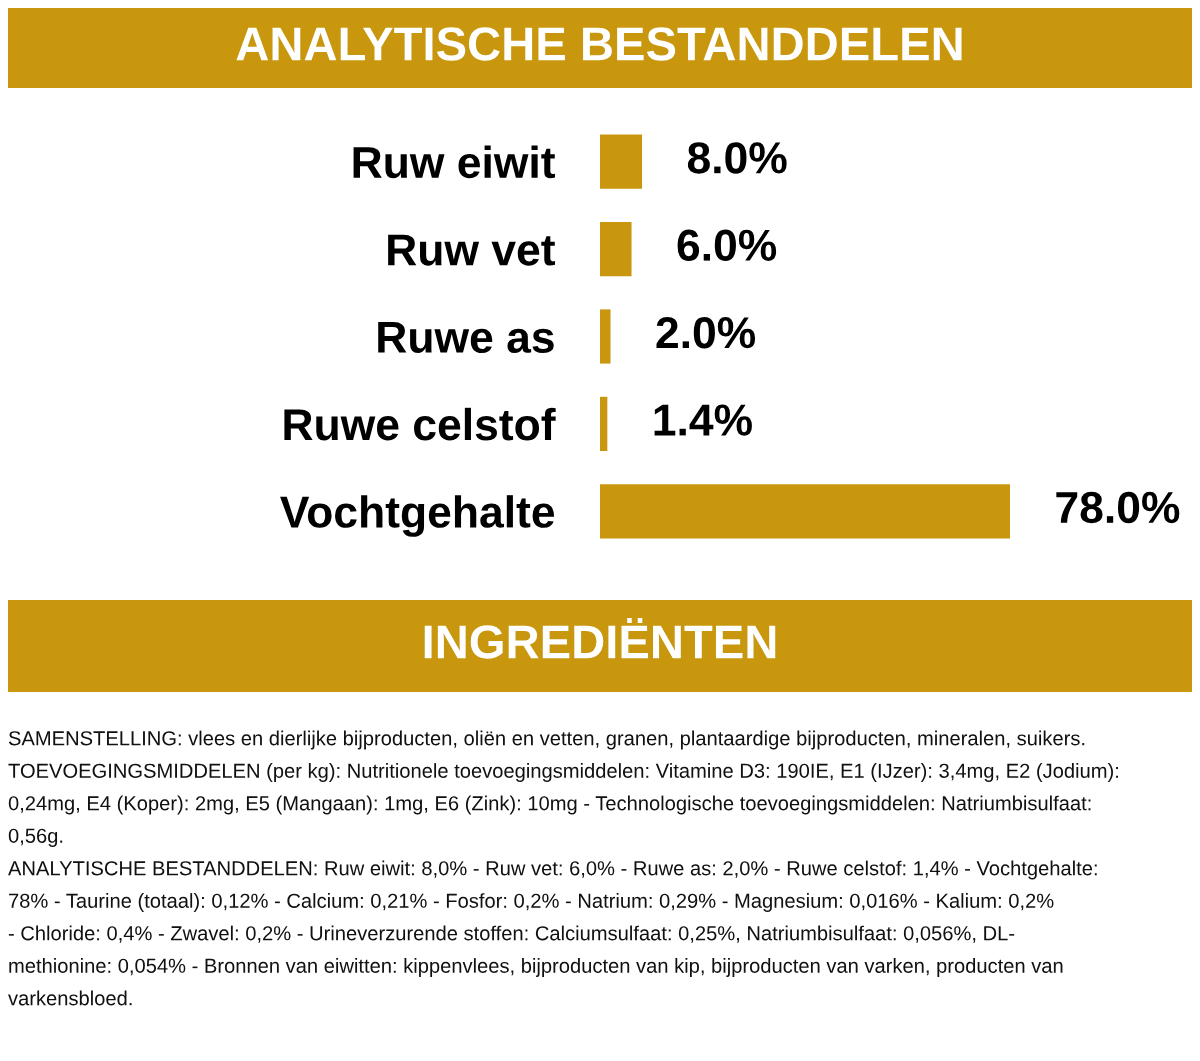 This screenshot has height=1061, width=1200. I want to click on text: methionine: 0,054% - Bronnen van eiwitten: kippenvlees, bijproducten van kip, bijproducten van varken, producten van, so click(536, 967).